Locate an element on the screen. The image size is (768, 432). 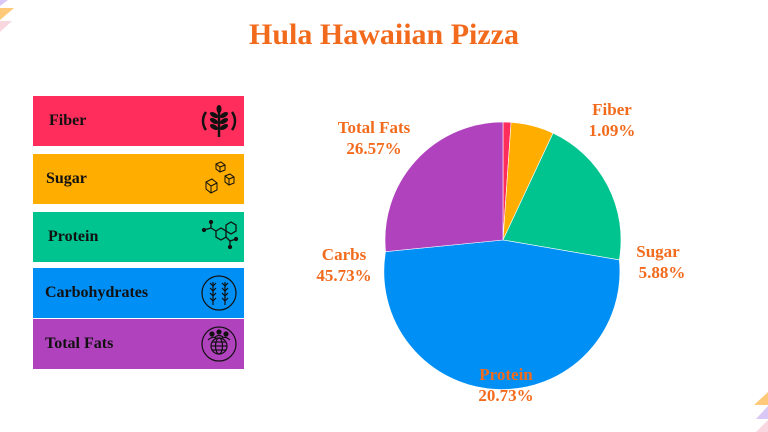
pie-label-percent: 20.73% is located at coordinates (506, 395).